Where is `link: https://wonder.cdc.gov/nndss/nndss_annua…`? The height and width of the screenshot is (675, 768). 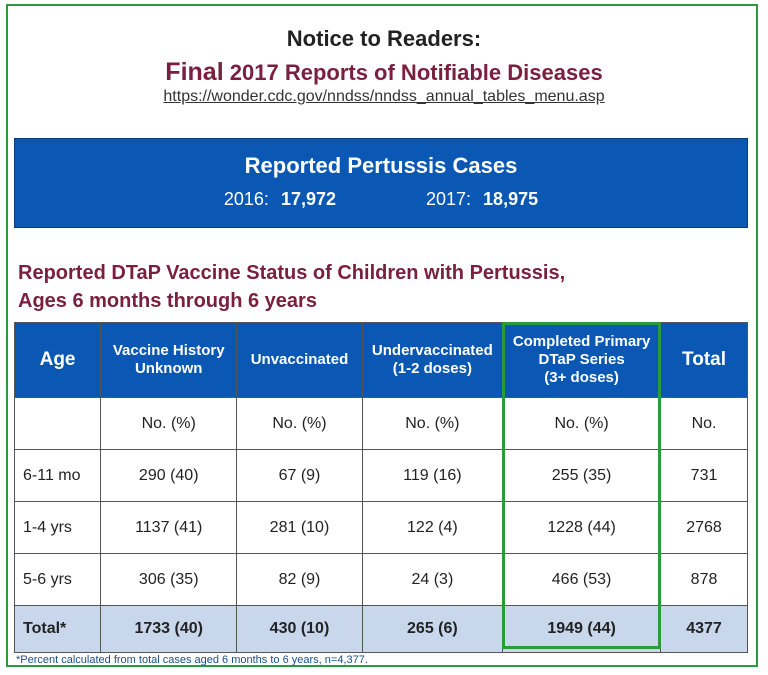
link: https://wonder.cdc.gov/nndss/nndss_annua… is located at coordinates (384, 96).